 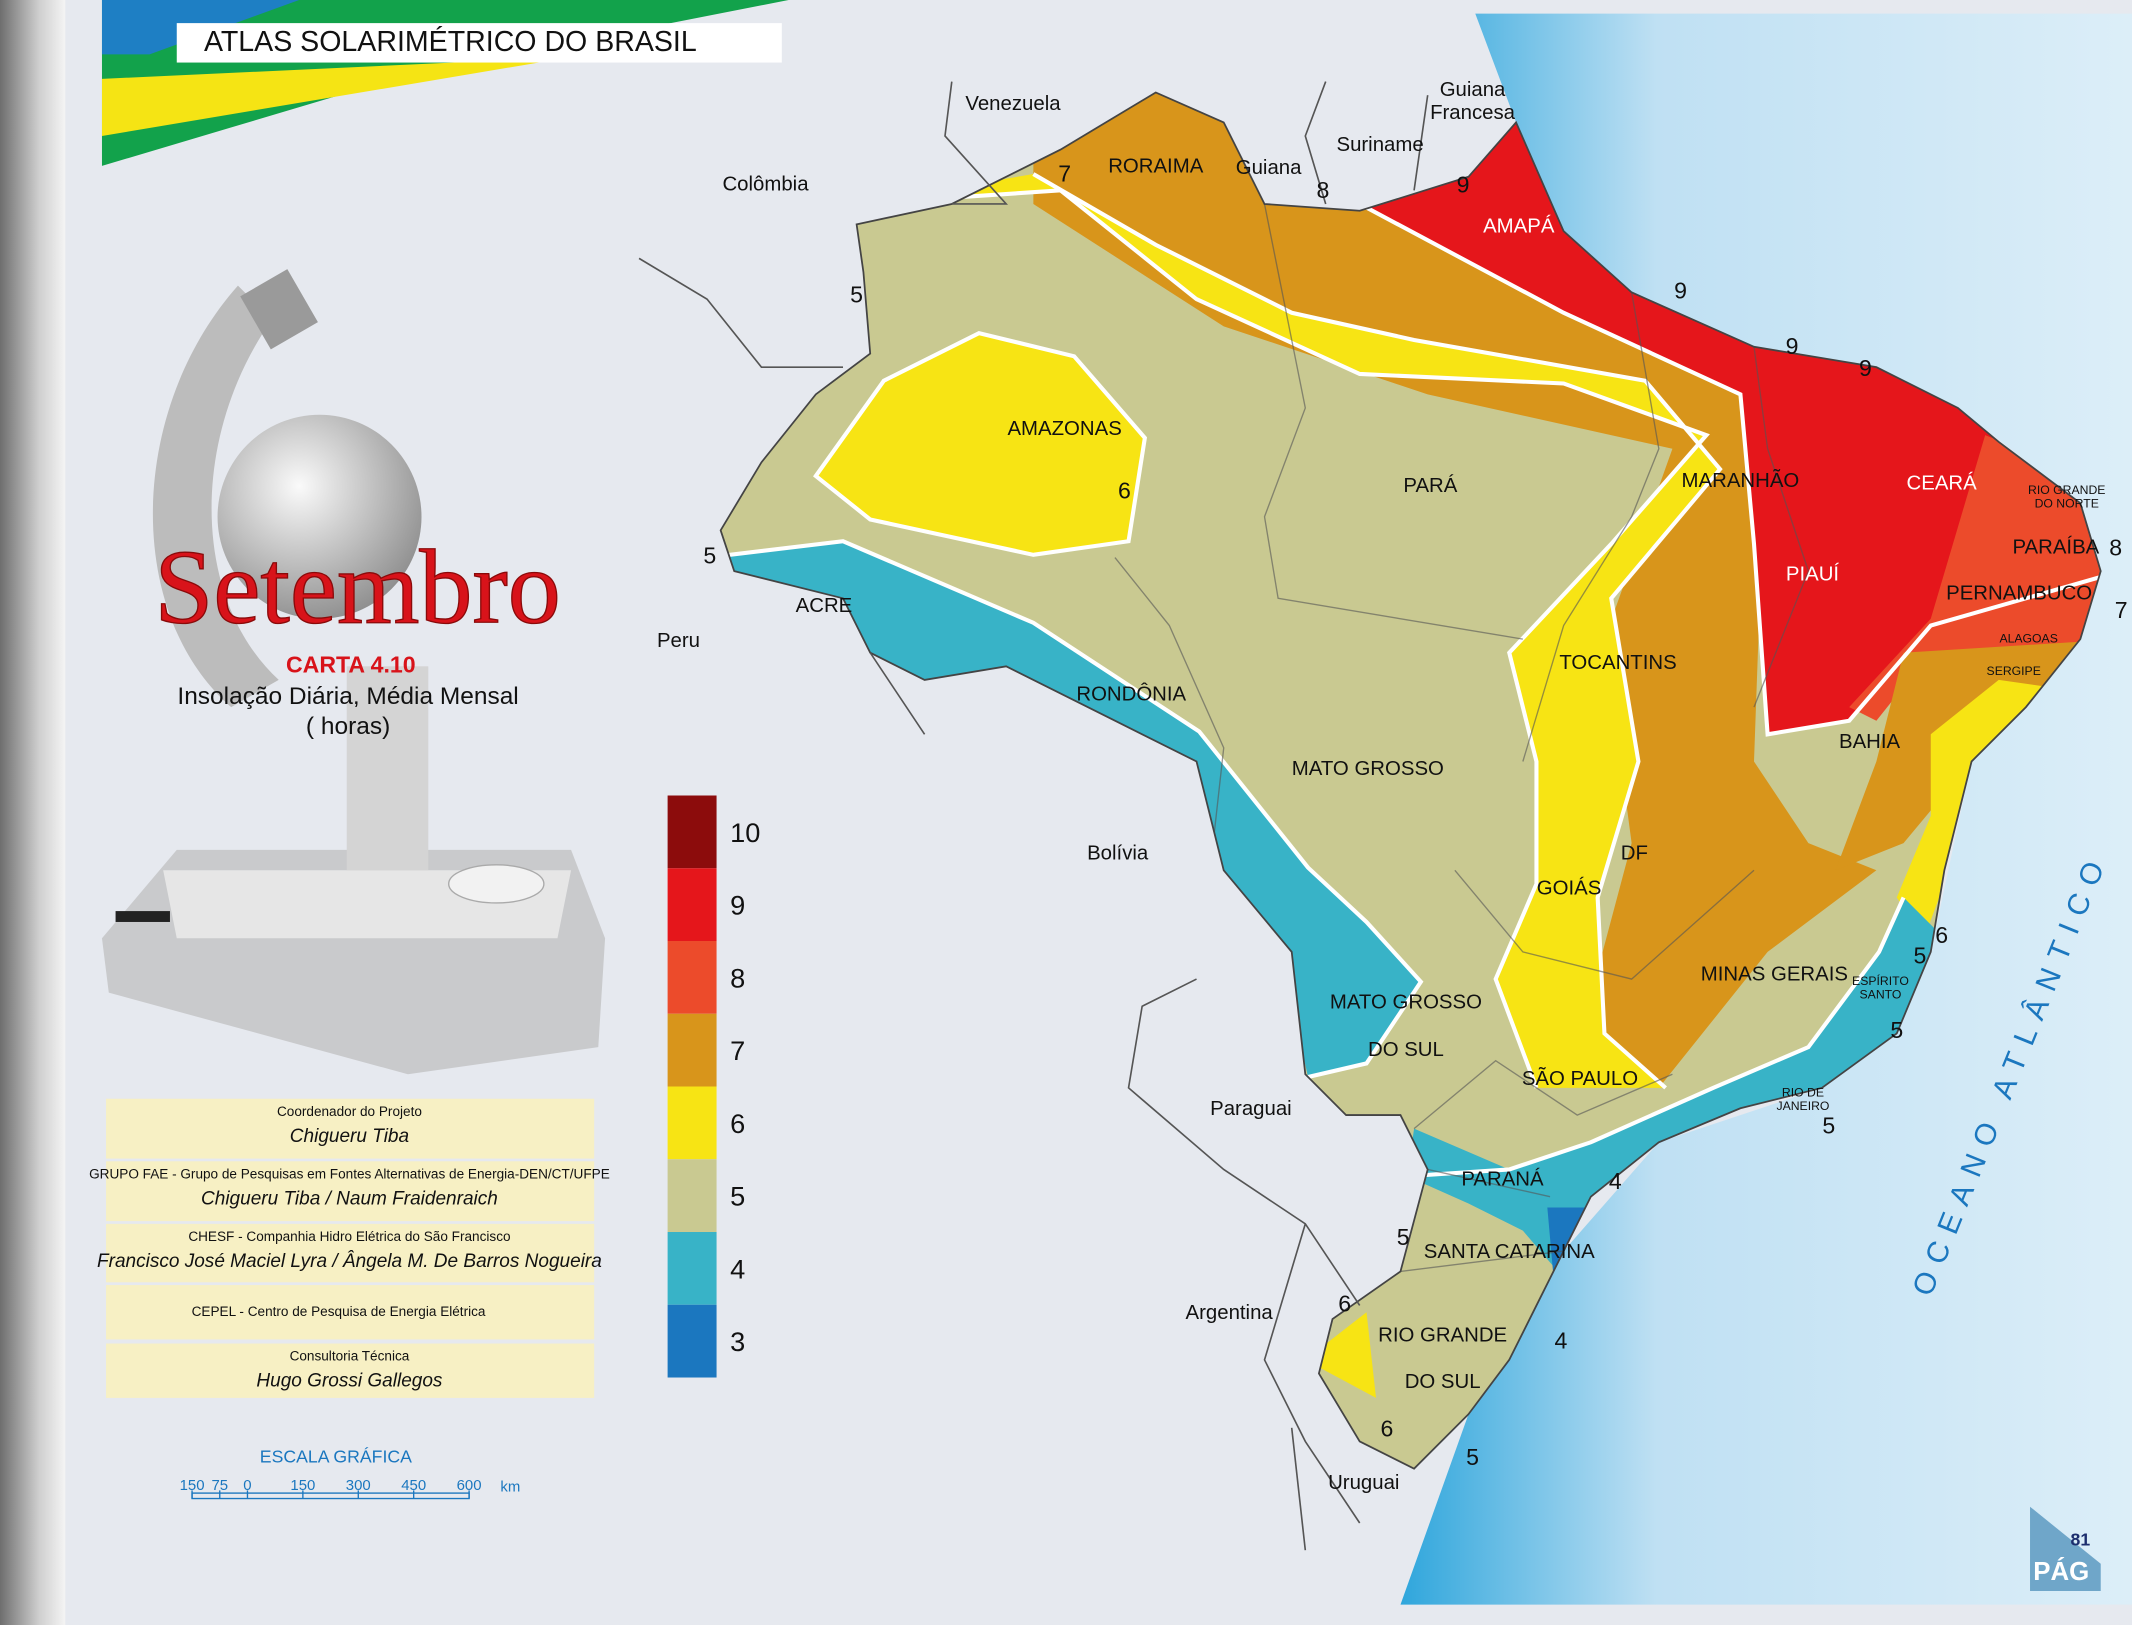 What do you see at coordinates (2055, 546) in the screenshot?
I see `state-label: PARAÍBA` at bounding box center [2055, 546].